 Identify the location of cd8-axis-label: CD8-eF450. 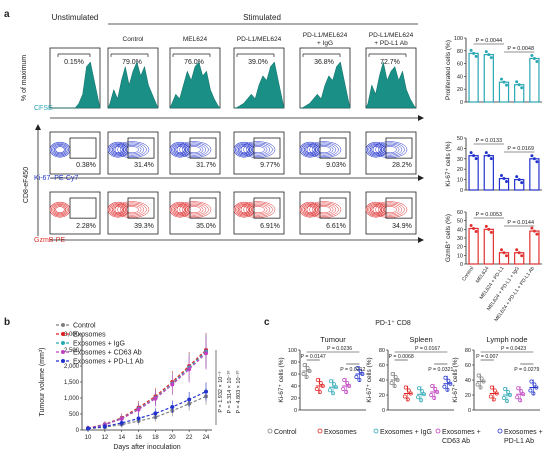
(26, 185).